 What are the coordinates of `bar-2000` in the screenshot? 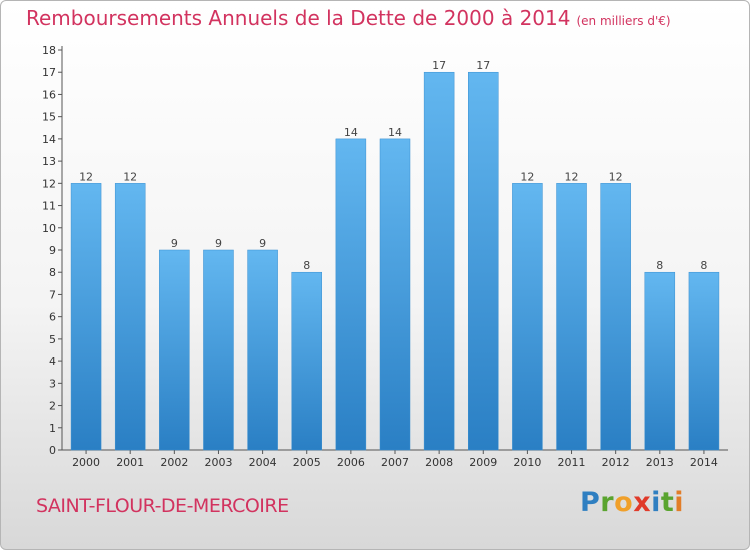 It's located at (86, 317).